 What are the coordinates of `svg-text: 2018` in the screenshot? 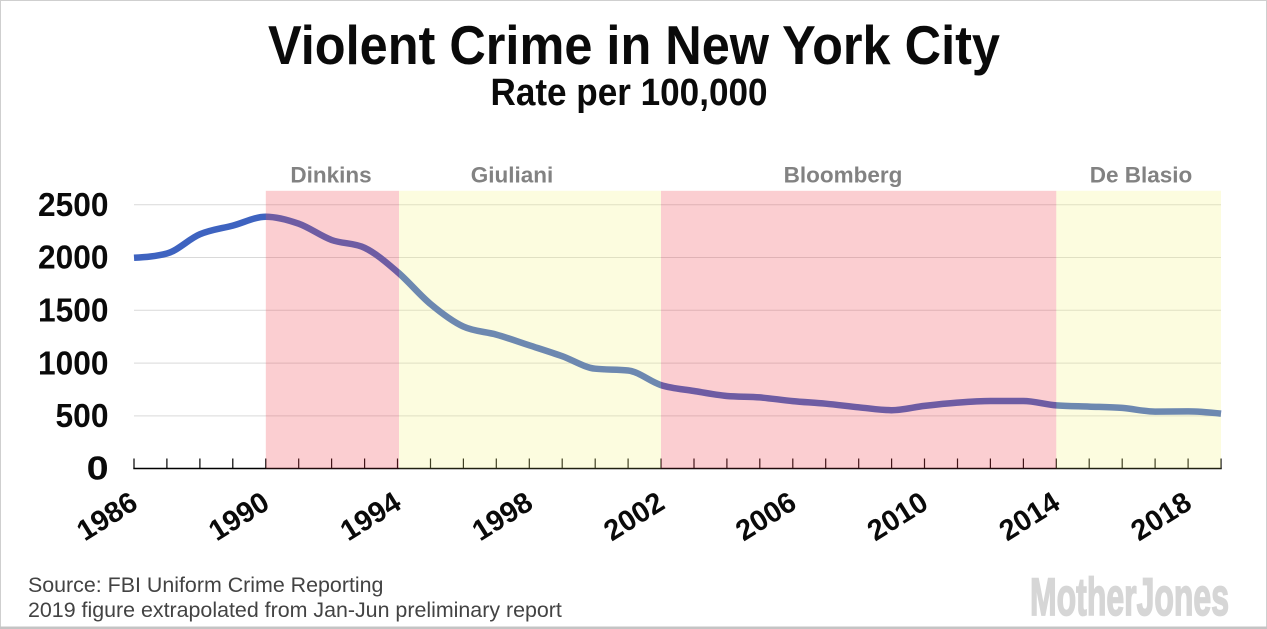 It's located at (1162, 516).